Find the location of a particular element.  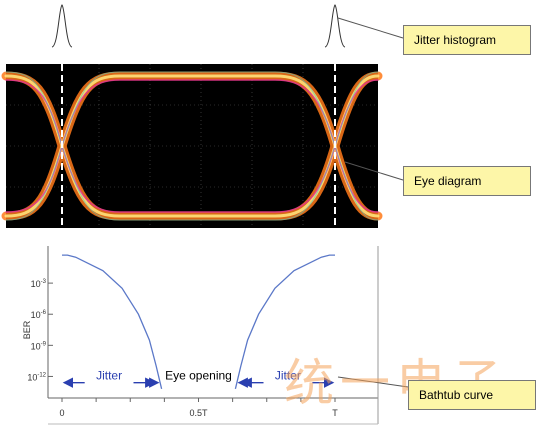

eye-opening-arrow-label: Eye opening is located at coordinates (198, 376).